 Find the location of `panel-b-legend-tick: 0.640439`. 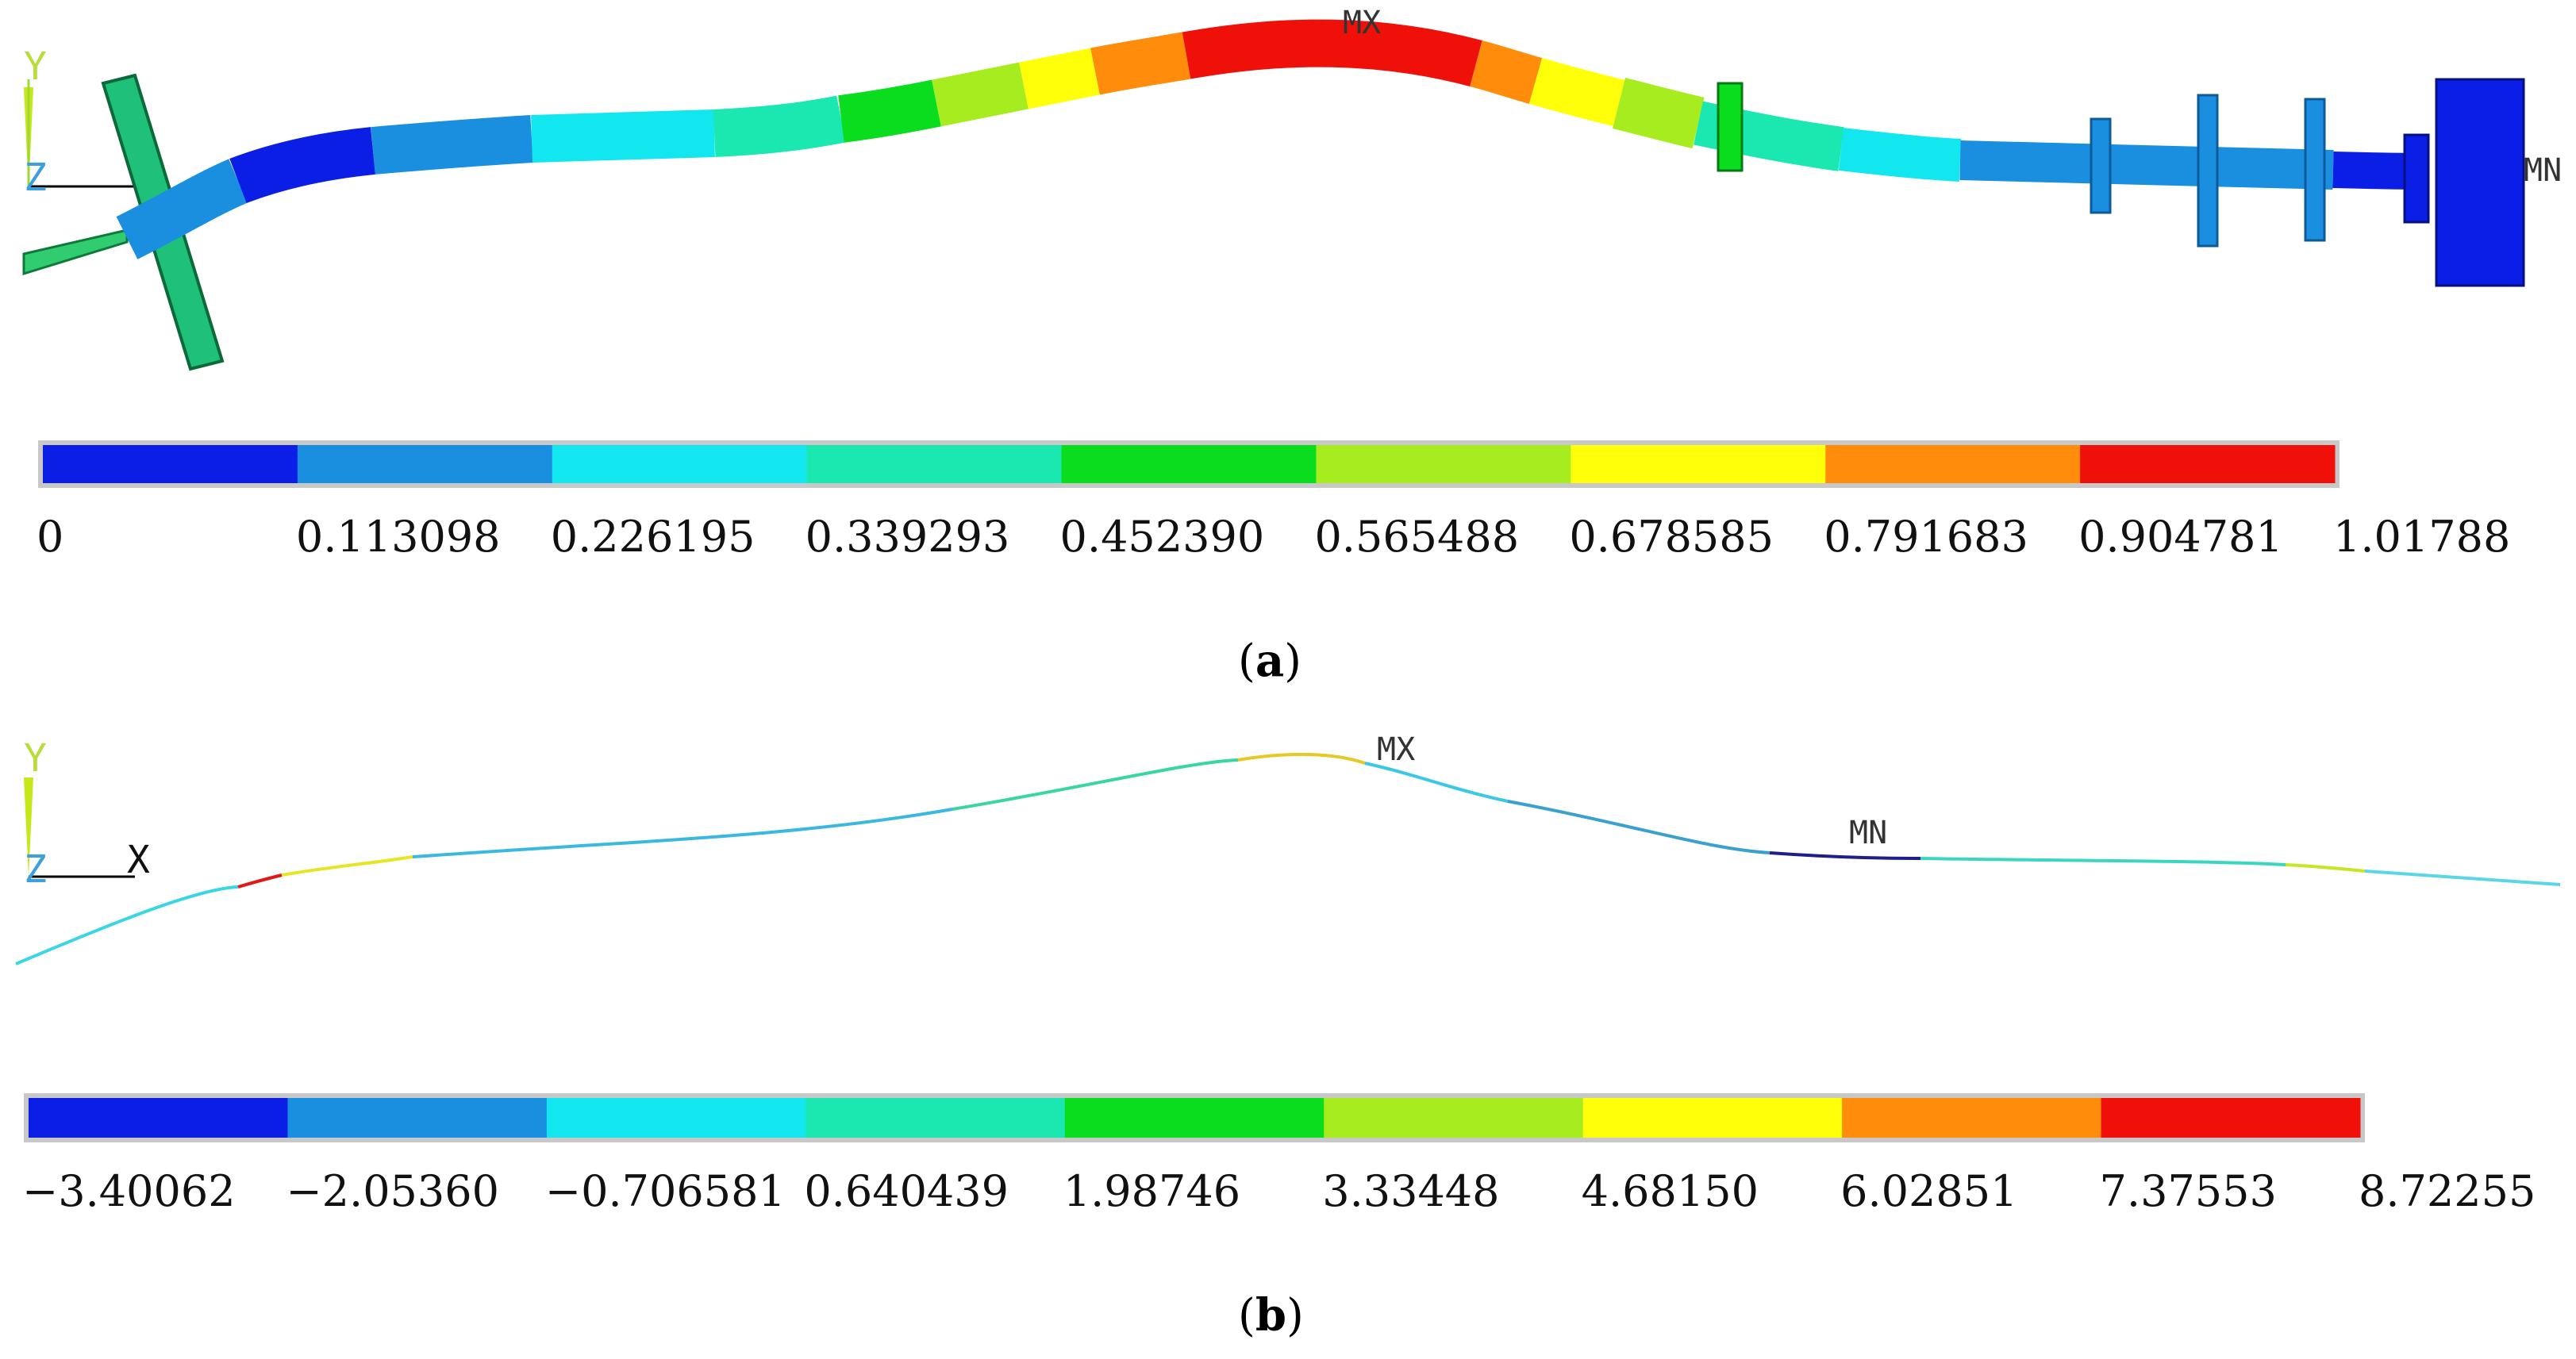

panel-b-legend-tick: 0.640439 is located at coordinates (907, 1191).